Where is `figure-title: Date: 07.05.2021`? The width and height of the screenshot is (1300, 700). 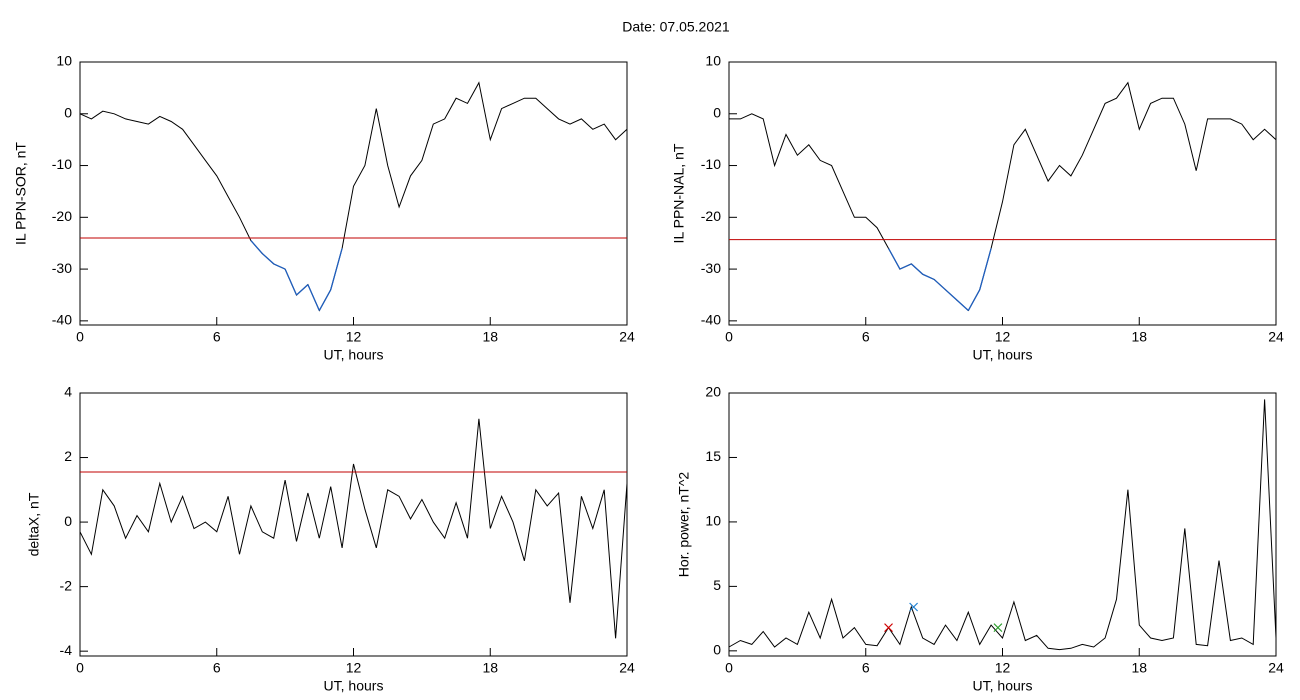
figure-title: Date: 07.05.2021 is located at coordinates (676, 27).